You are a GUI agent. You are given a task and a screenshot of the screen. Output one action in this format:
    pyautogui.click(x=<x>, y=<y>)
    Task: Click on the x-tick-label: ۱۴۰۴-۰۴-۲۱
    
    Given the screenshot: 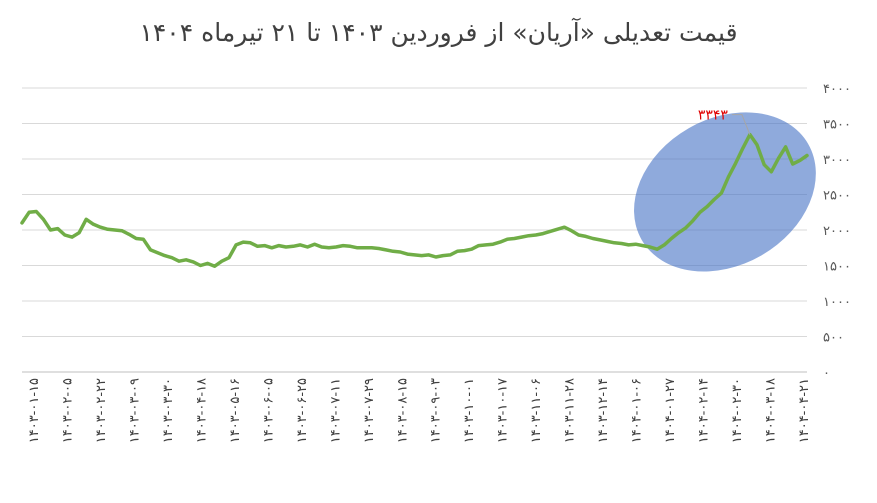 What is the action you would take?
    pyautogui.click(x=804, y=410)
    